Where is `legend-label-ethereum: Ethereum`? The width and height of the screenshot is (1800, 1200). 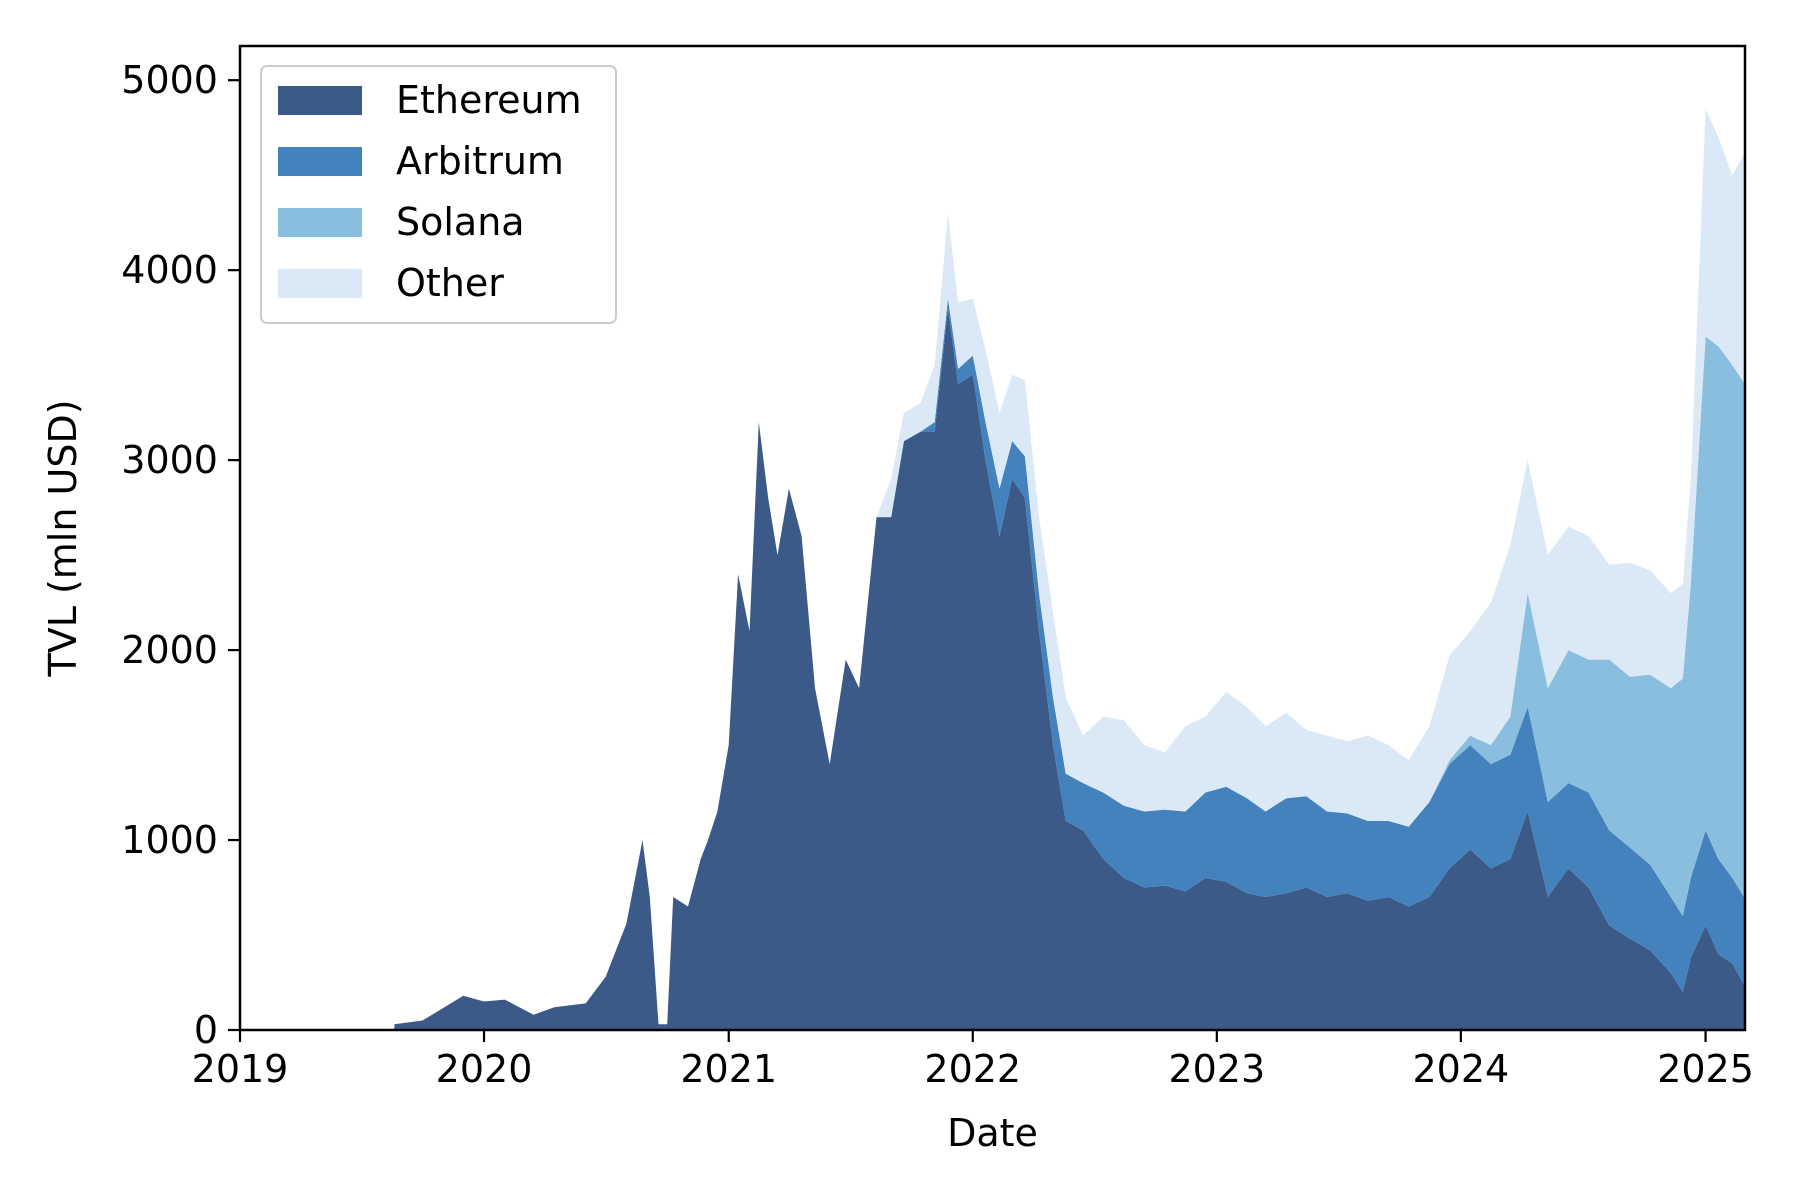 legend-label-ethereum: Ethereum is located at coordinates (489, 100).